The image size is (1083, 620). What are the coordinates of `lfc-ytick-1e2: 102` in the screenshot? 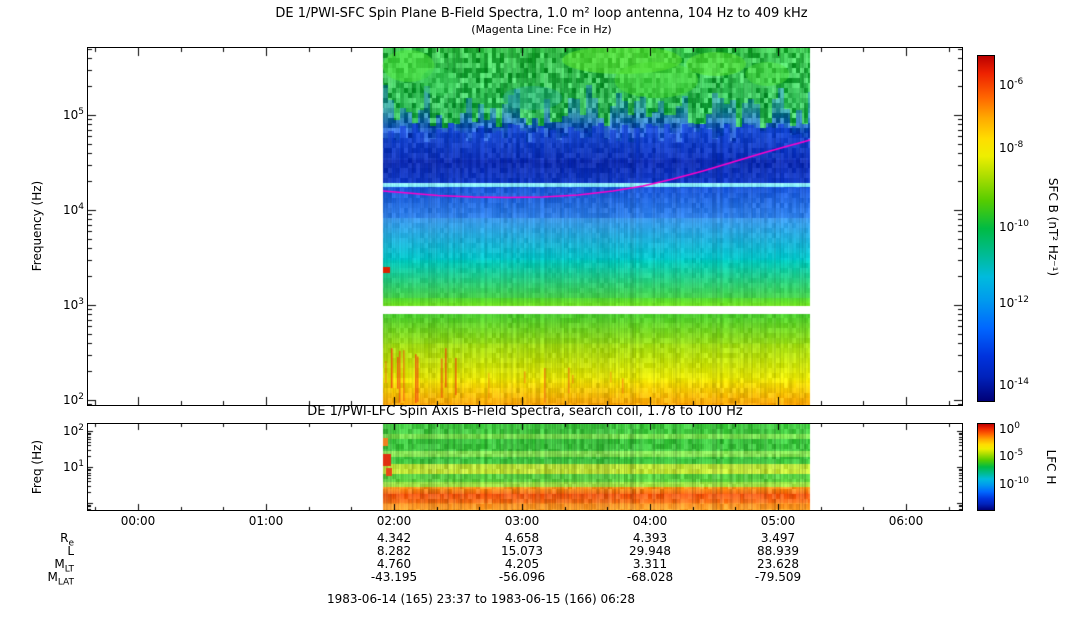 It's located at (73, 430).